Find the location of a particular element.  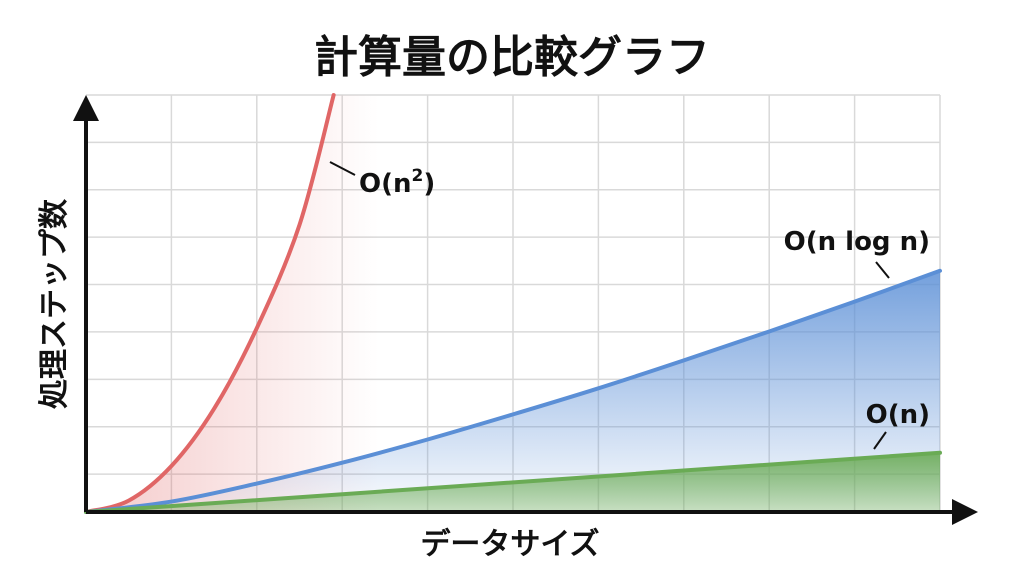

series-label-n-squared: O(n2) is located at coordinates (397, 182).